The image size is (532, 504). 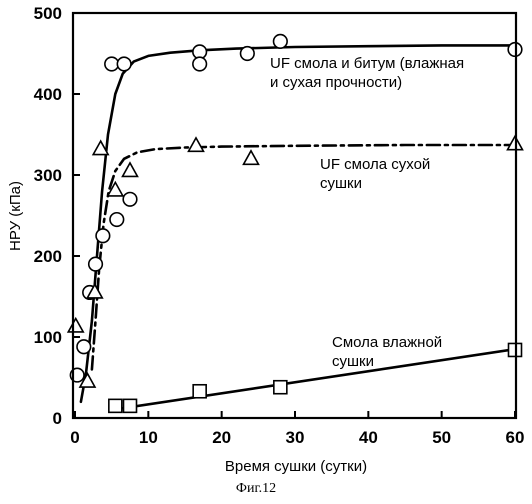 I want to click on y-tick-label: 300, so click(x=48, y=175).